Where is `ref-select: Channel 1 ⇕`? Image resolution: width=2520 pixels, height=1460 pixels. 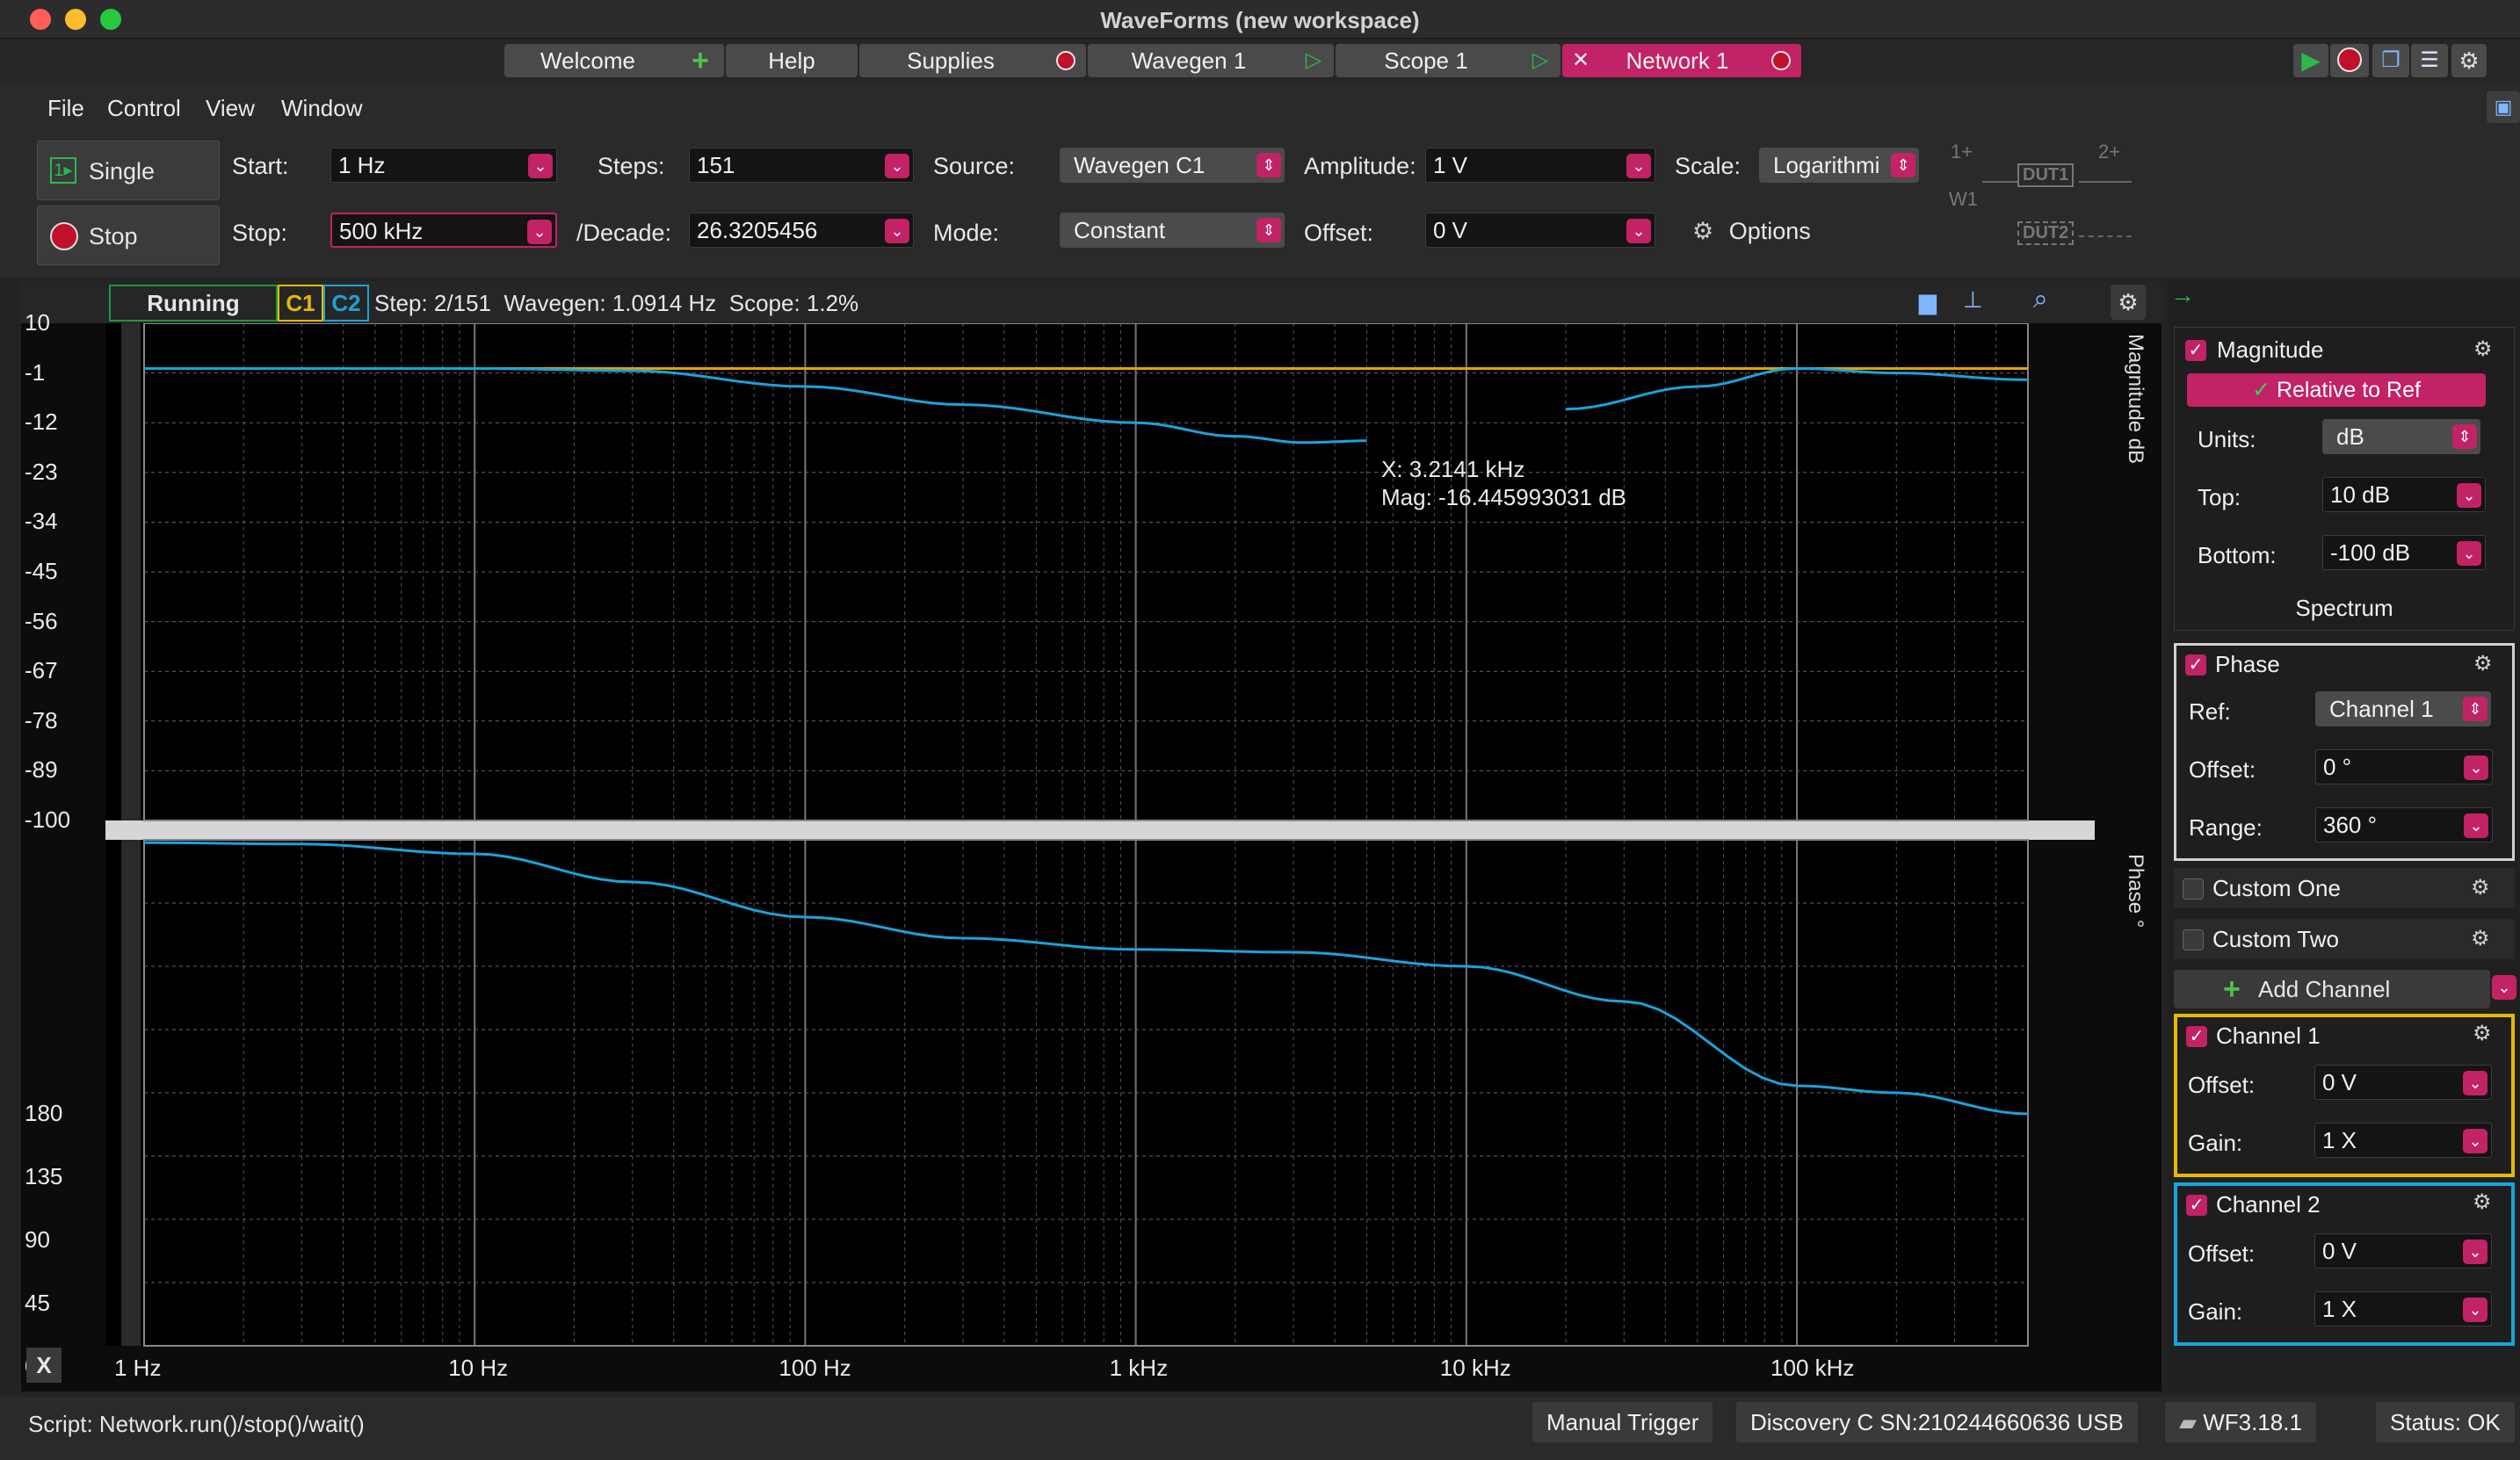 ref-select: Channel 1 ⇕ is located at coordinates (2403, 708).